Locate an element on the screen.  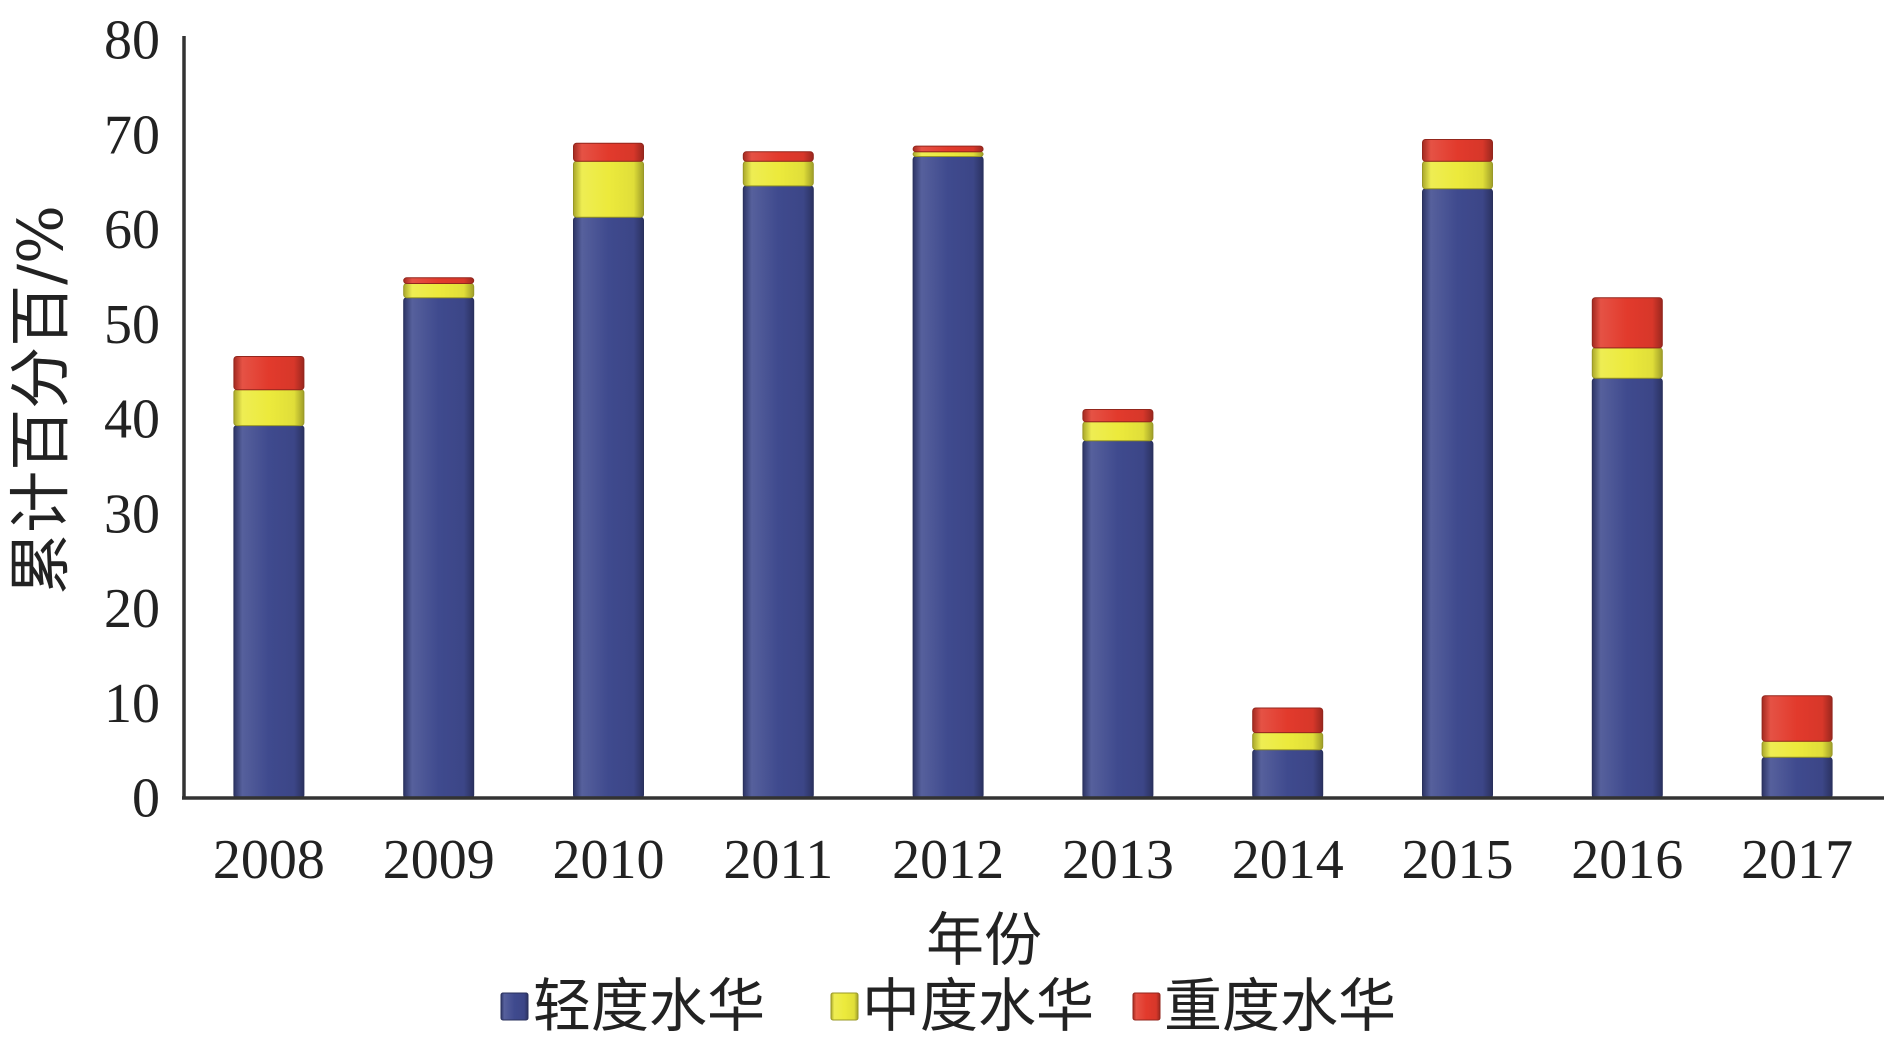
y-tick-label: 20 is located at coordinates (132, 609).